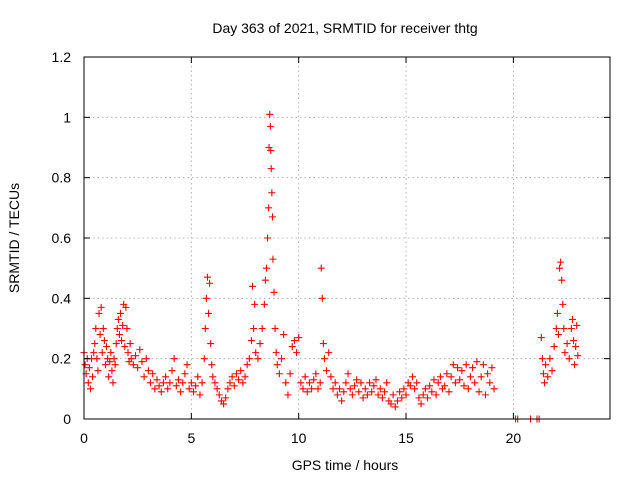 The height and width of the screenshot is (480, 640). I want to click on y-tick-label: 1.2, so click(62, 57).